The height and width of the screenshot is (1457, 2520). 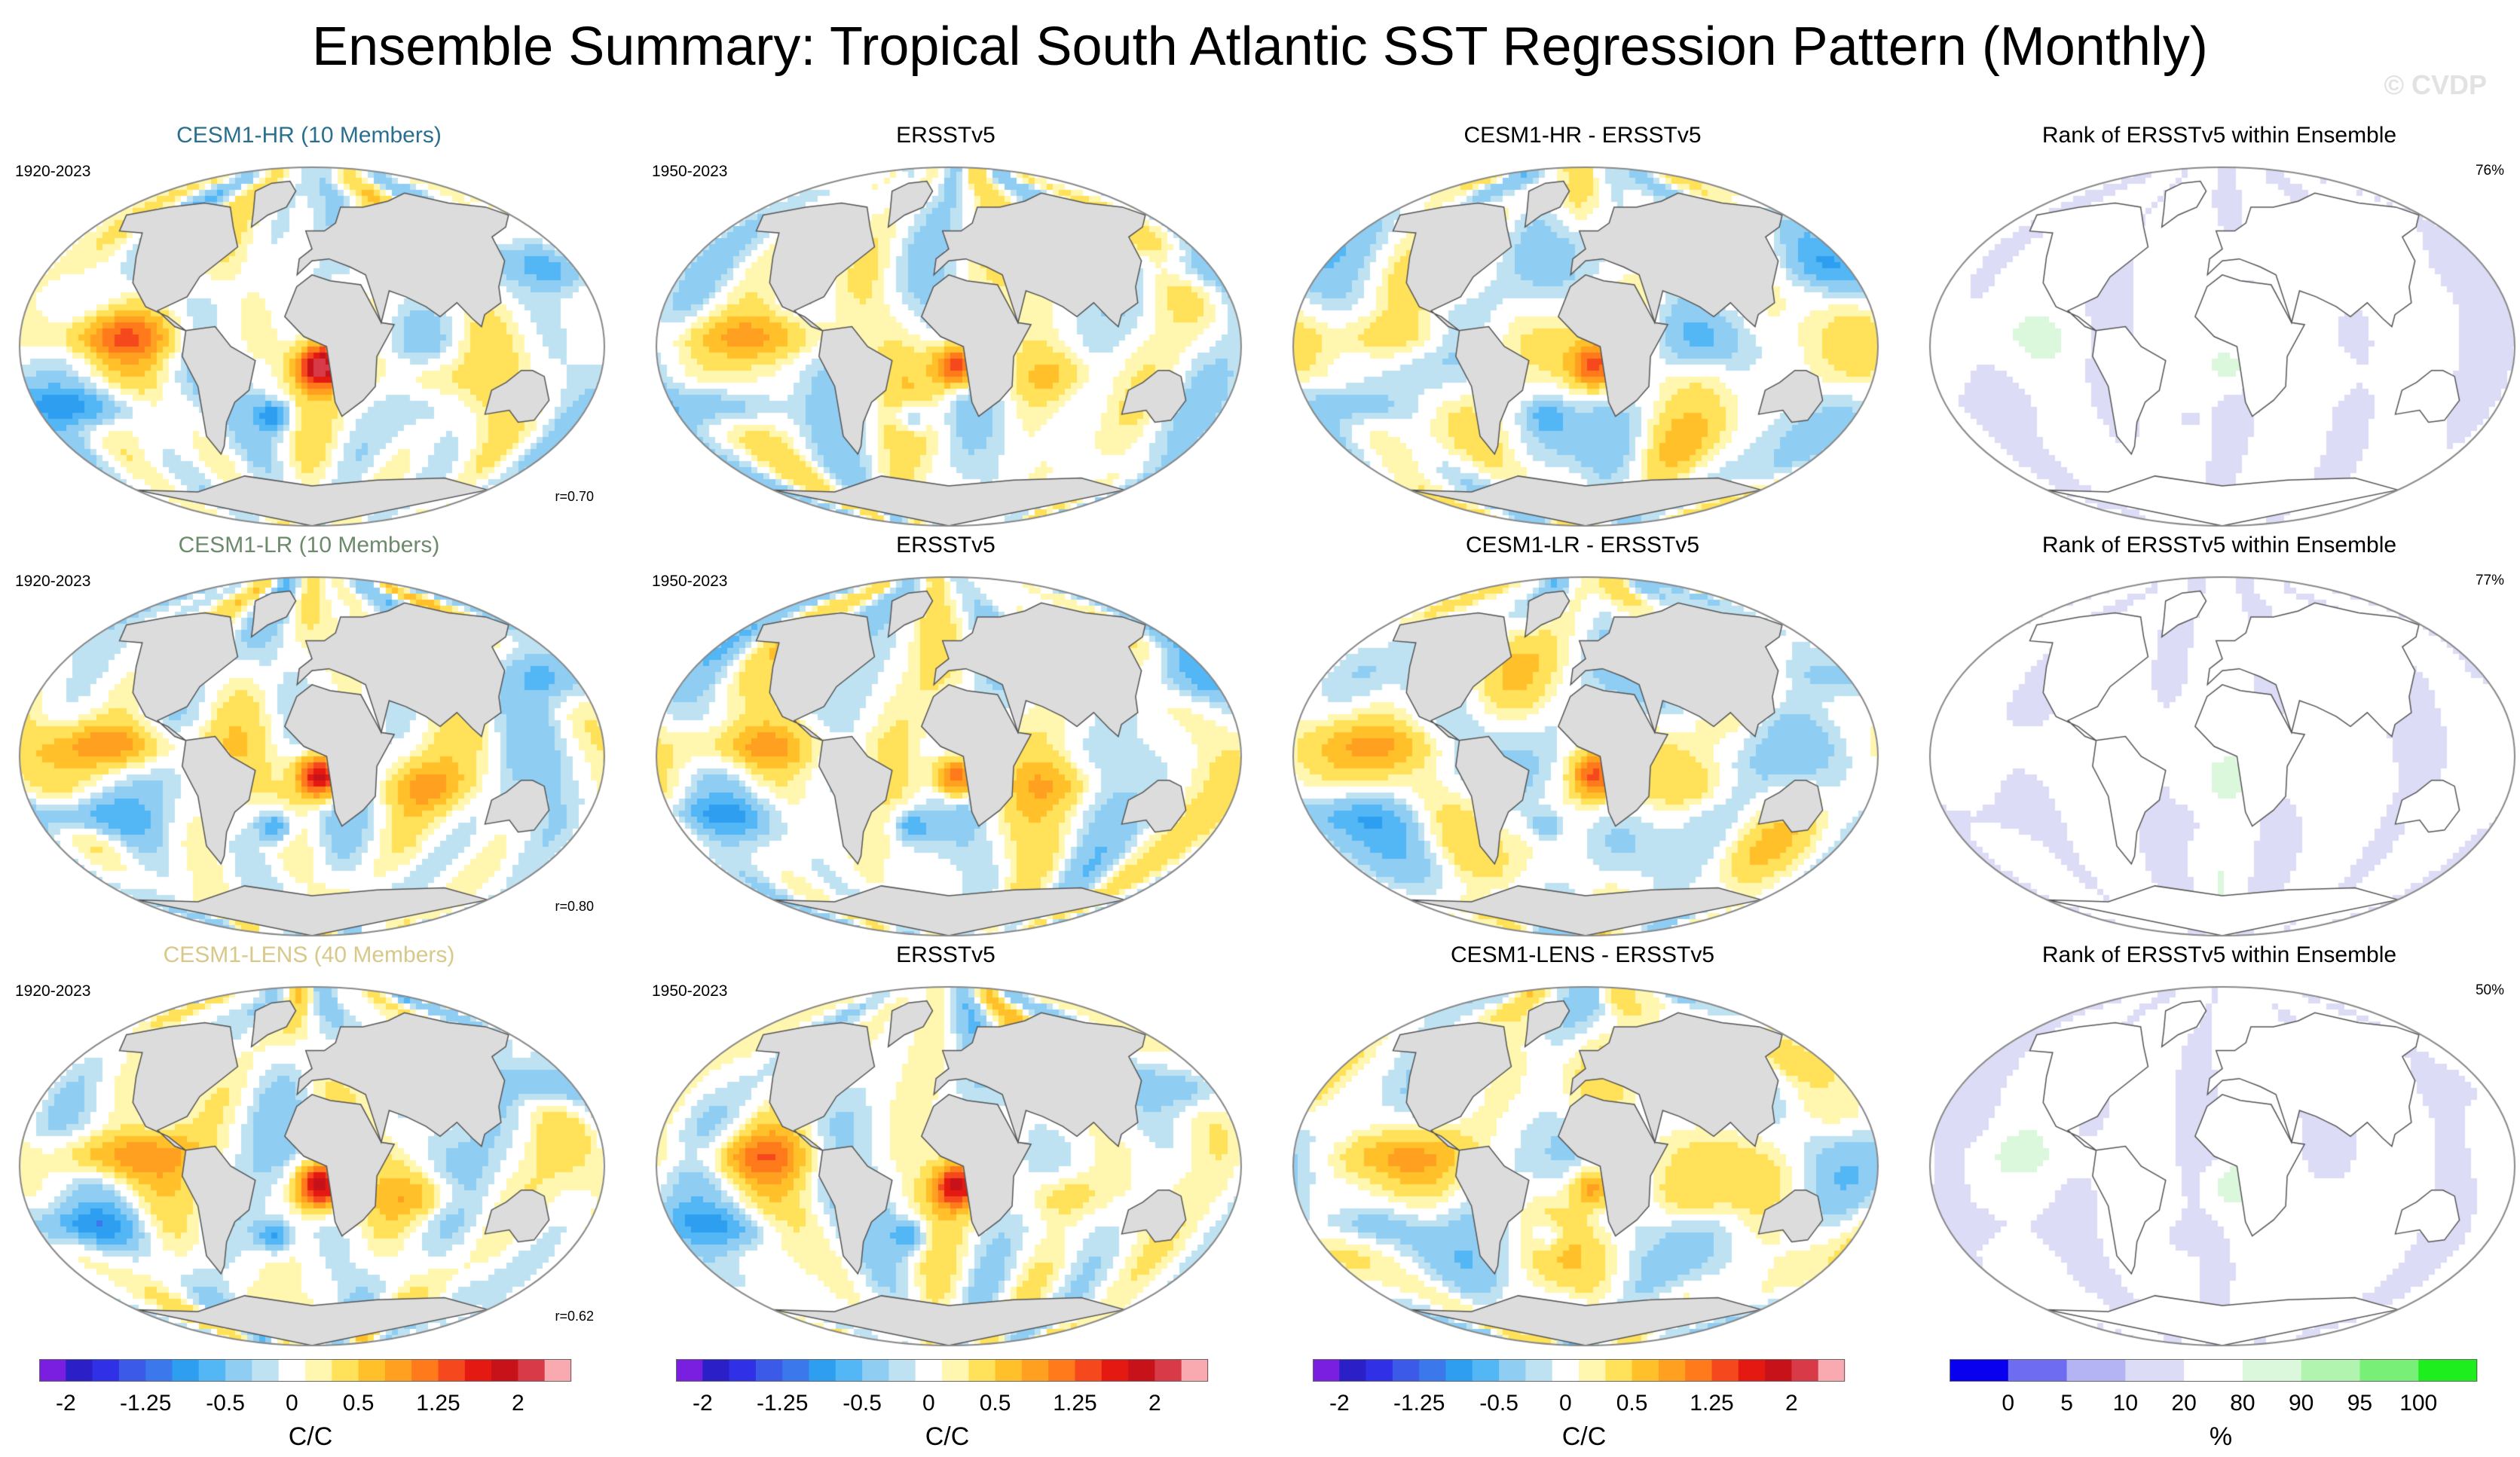 I want to click on panel-title: CESM1-HR - ERSSTv5, so click(x=1582, y=135).